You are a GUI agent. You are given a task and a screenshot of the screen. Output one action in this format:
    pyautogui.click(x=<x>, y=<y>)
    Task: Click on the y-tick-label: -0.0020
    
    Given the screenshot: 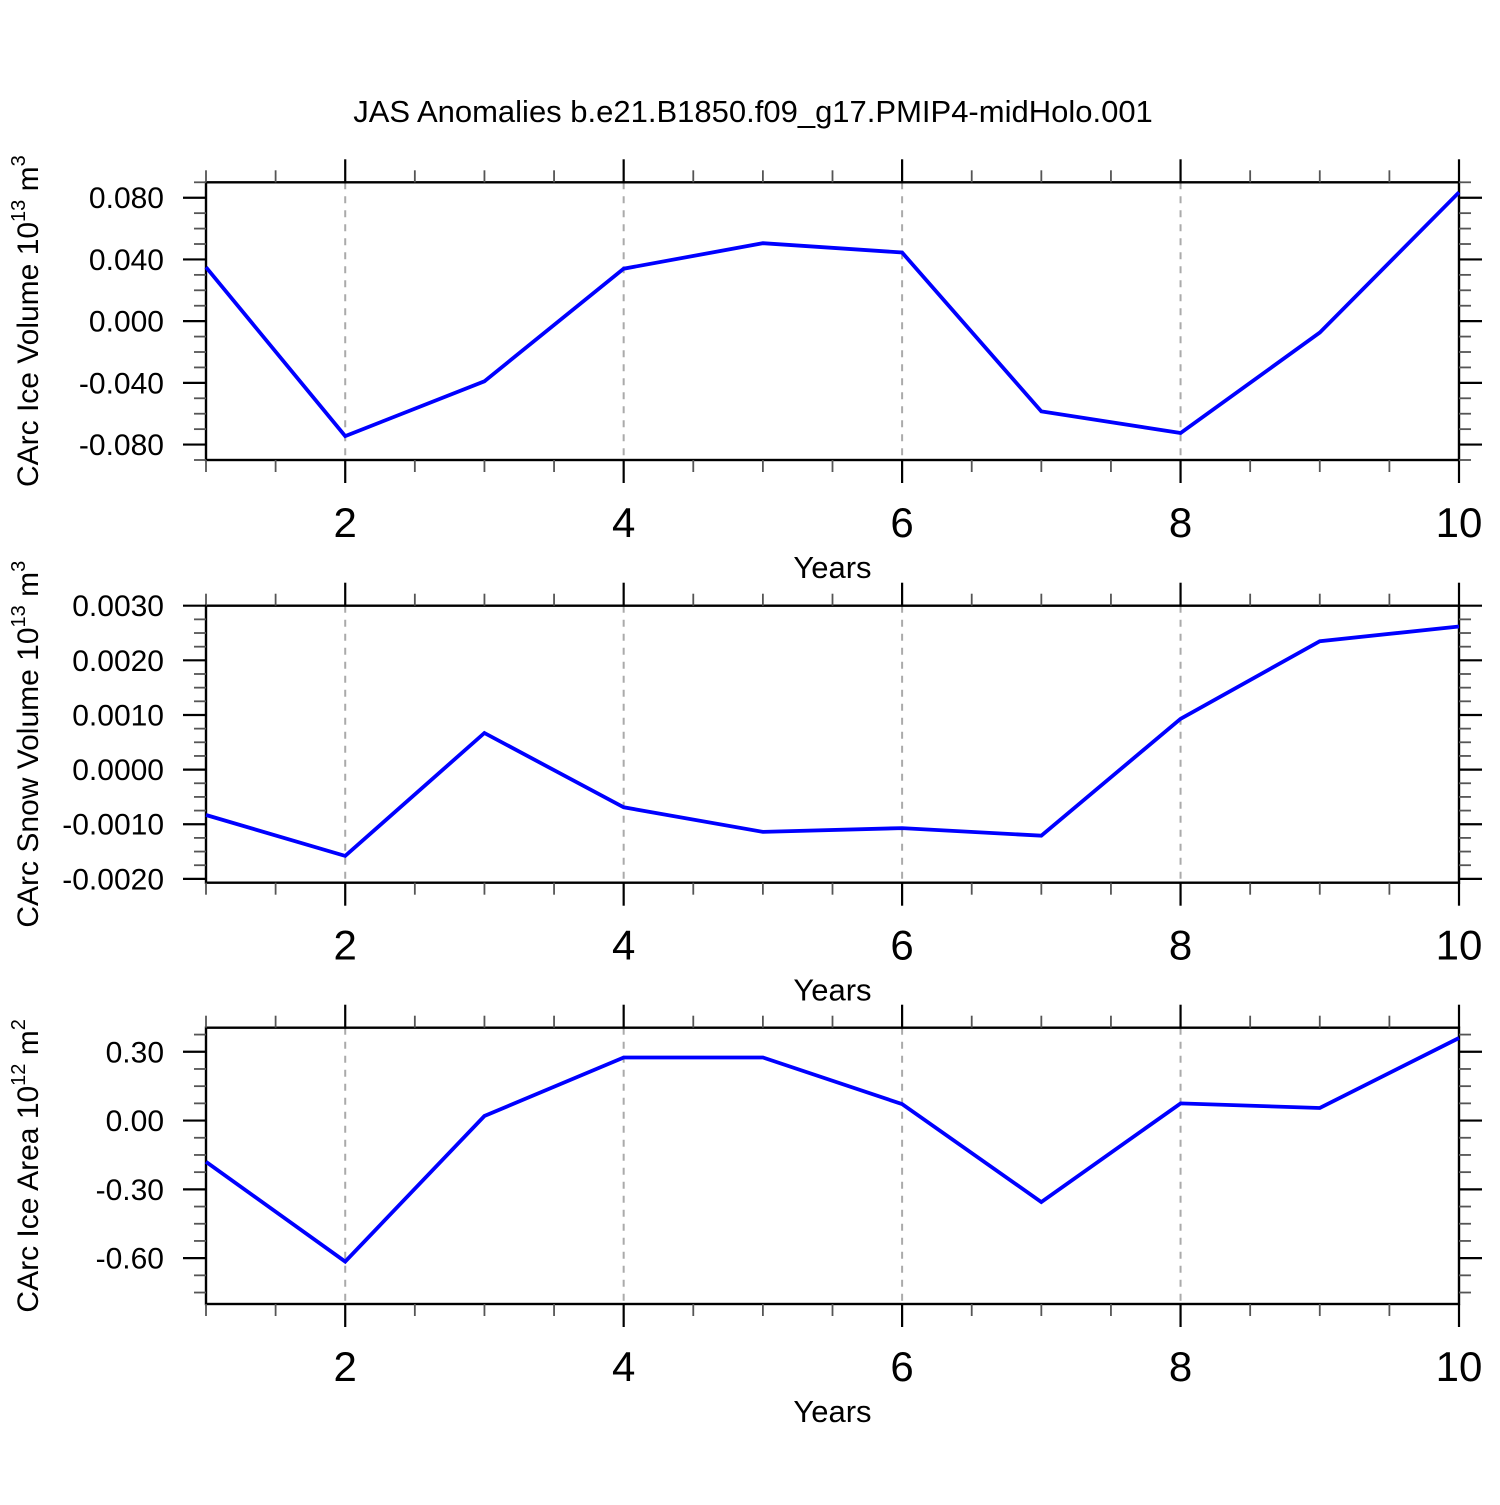 What is the action you would take?
    pyautogui.click(x=113, y=879)
    